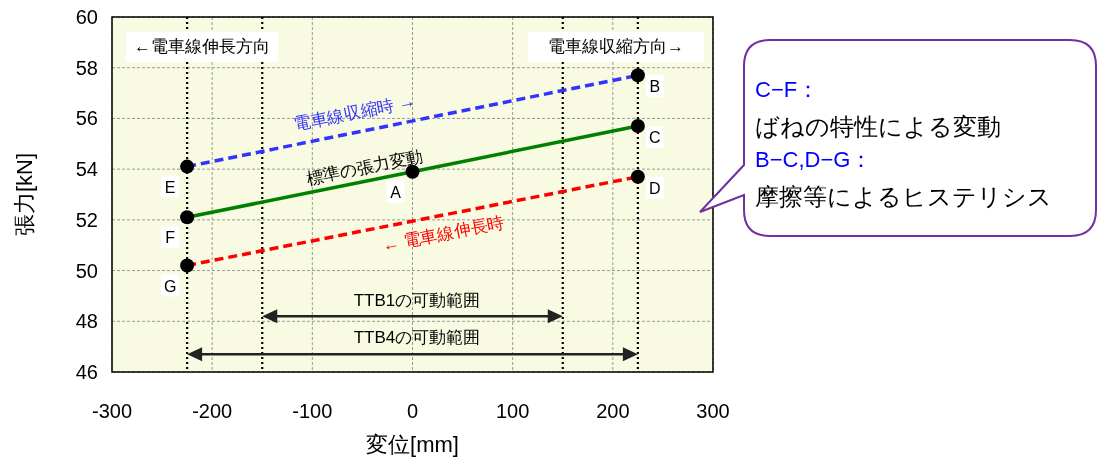 Image resolution: width=1098 pixels, height=459 pixels. I want to click on annotation: F, so click(170, 238).